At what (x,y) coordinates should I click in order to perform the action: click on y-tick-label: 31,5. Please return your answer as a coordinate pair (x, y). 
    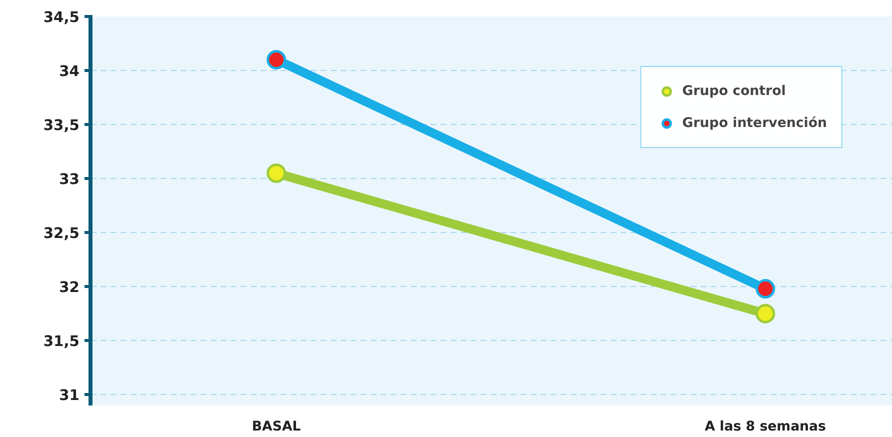
    Looking at the image, I should click on (61, 341).